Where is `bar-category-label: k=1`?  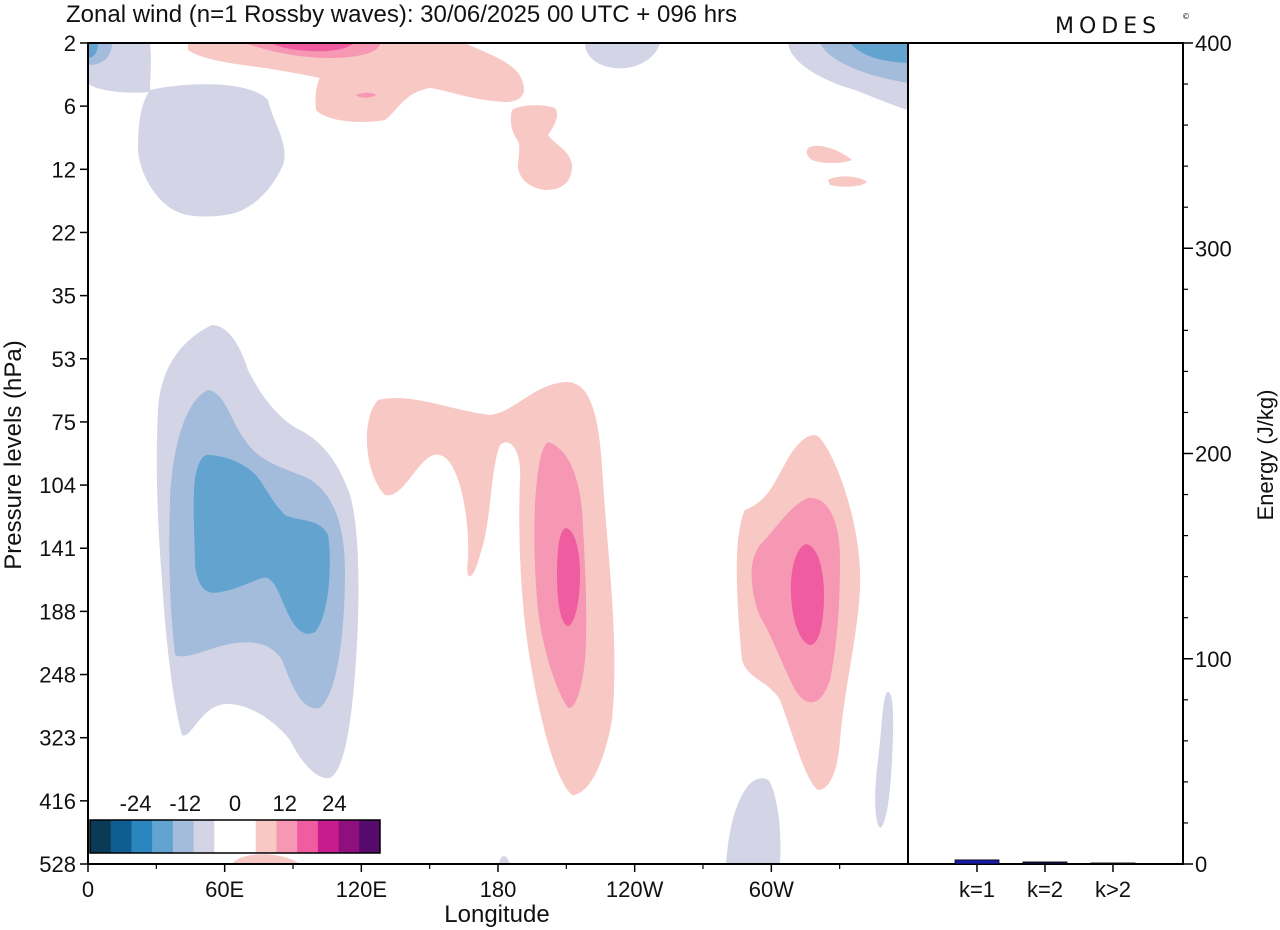 bar-category-label: k=1 is located at coordinates (977, 889).